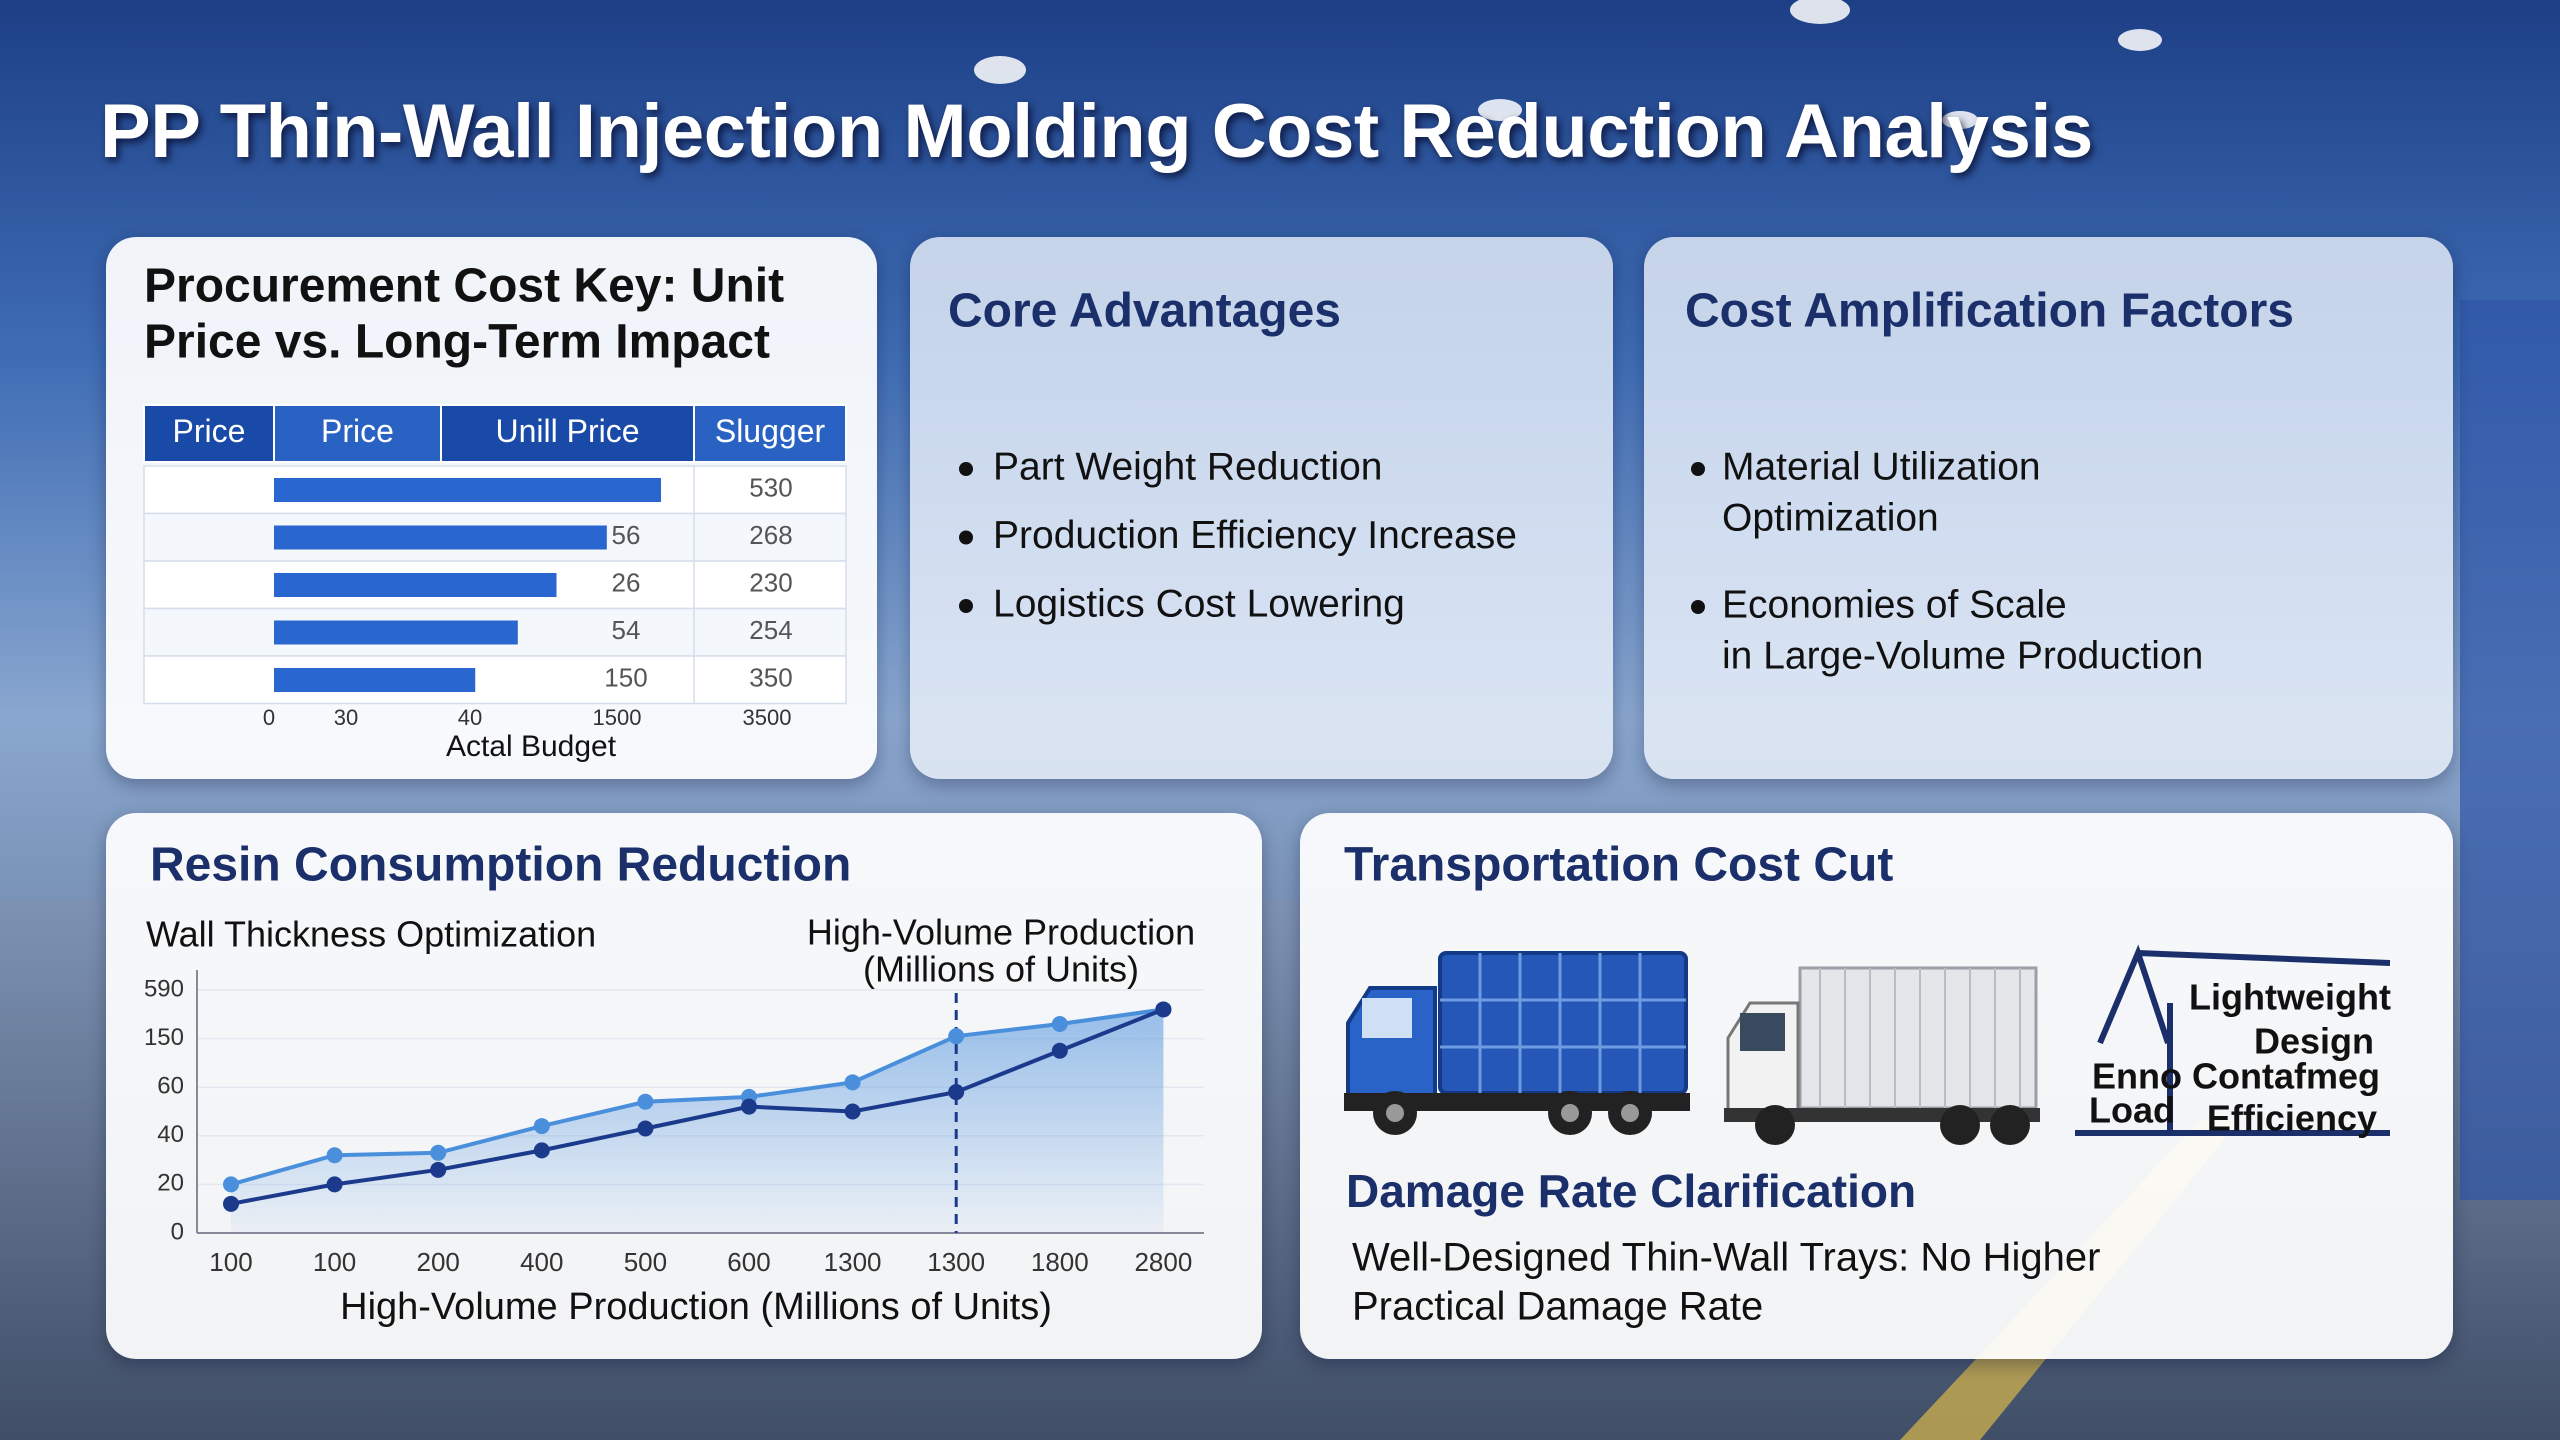 This screenshot has height=1440, width=2560. Describe the element at coordinates (541, 1262) in the screenshot. I see `x-tick-label: 400` at that location.